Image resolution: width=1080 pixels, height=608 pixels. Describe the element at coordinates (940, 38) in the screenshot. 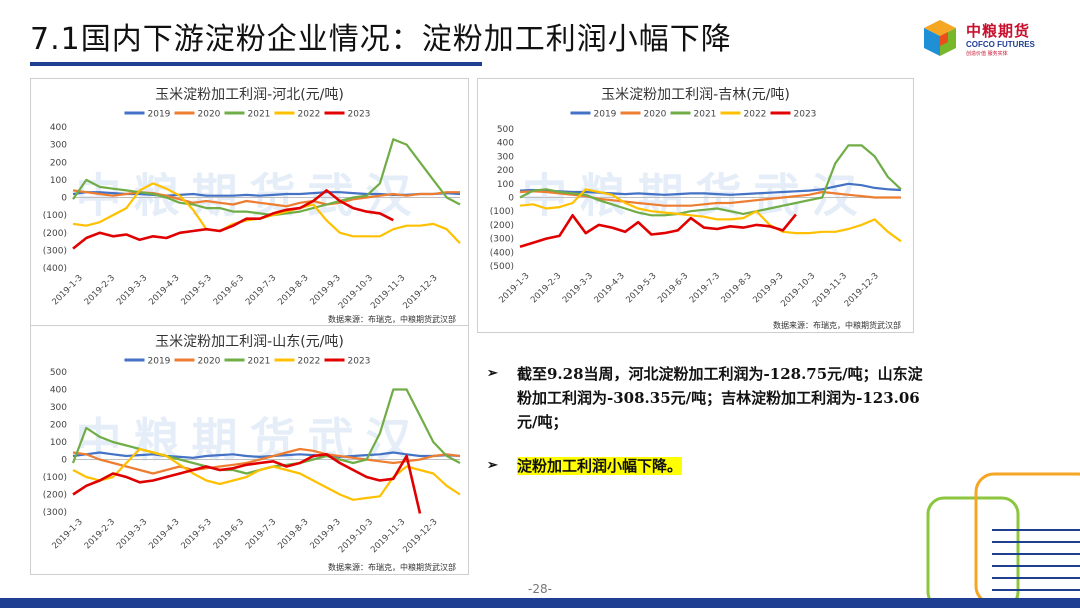

I see `cube-icon` at that location.